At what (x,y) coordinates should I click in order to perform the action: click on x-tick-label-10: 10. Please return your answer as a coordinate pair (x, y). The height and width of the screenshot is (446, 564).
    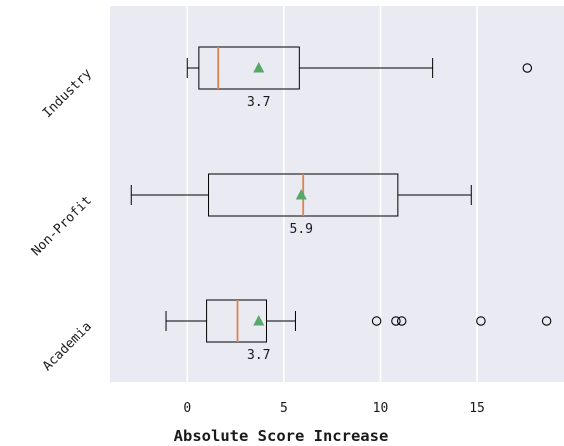
    Looking at the image, I should click on (381, 408).